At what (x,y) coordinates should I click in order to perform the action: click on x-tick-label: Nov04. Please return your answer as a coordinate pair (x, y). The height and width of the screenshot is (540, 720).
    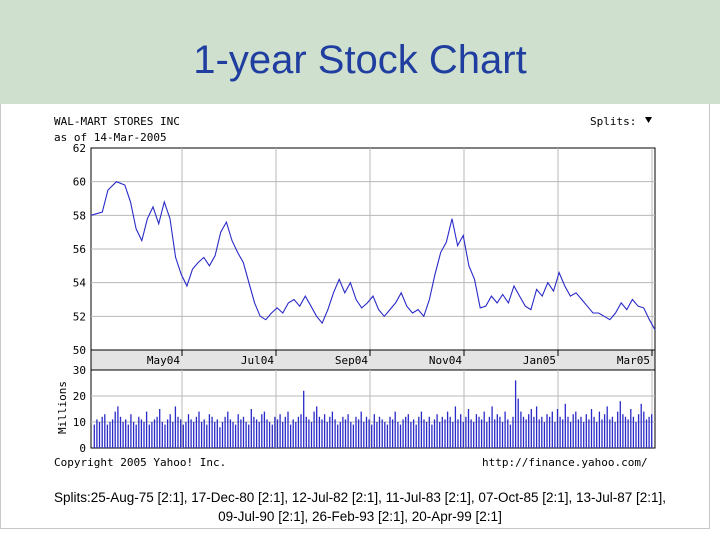
    Looking at the image, I should click on (445, 360).